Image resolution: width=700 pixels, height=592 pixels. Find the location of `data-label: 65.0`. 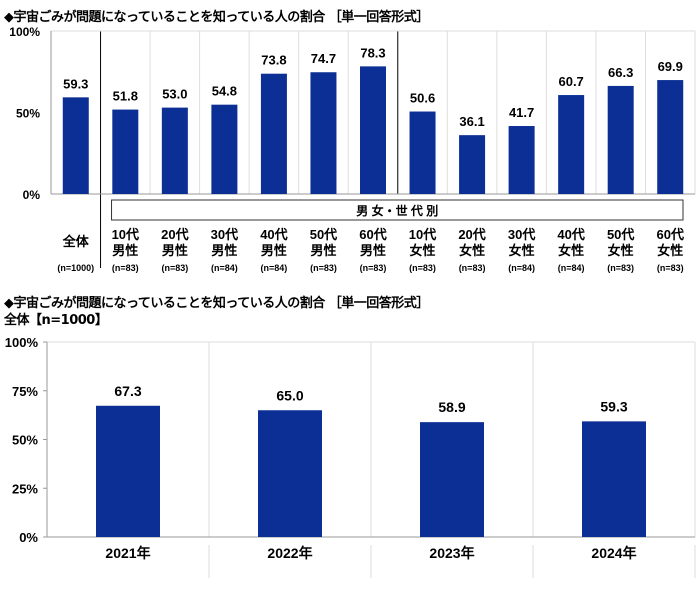

data-label: 65.0 is located at coordinates (289, 395).